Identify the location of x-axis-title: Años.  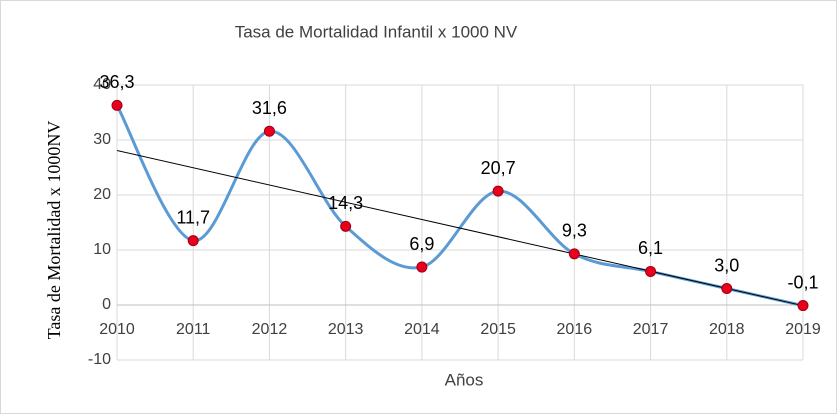
(464, 379).